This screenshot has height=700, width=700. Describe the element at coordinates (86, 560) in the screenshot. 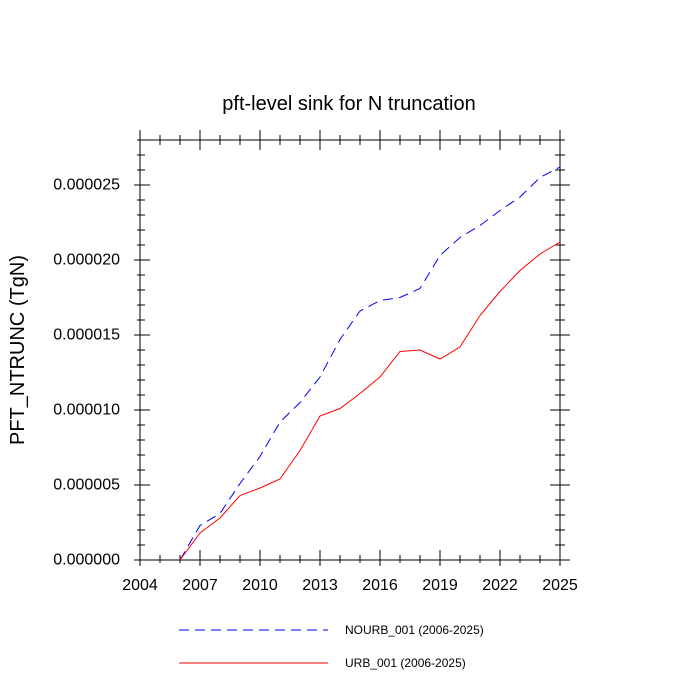

I see `y-tick-label: 0.000000` at that location.